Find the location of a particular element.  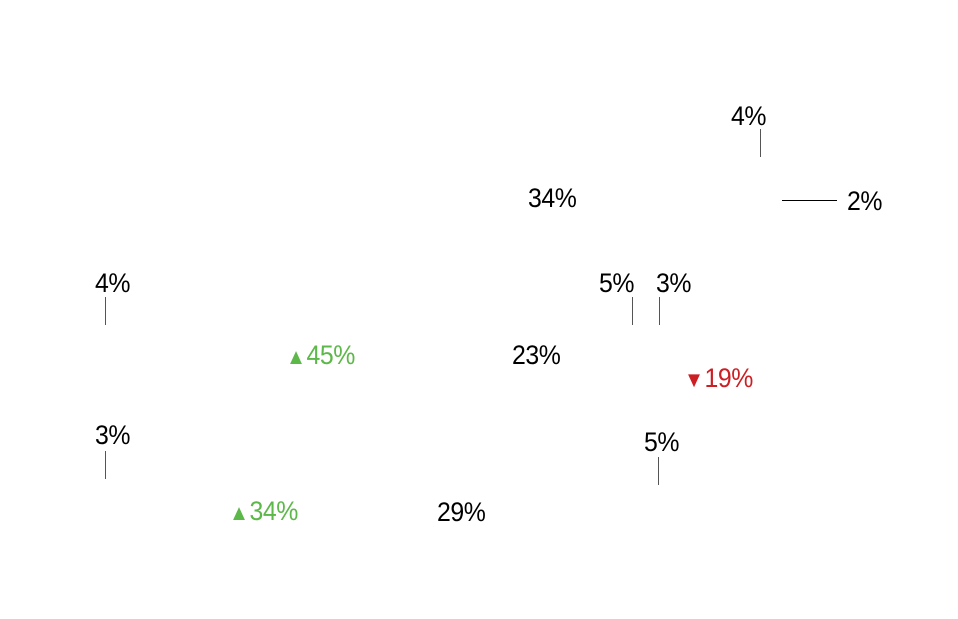

data-label: 2% is located at coordinates (864, 201).